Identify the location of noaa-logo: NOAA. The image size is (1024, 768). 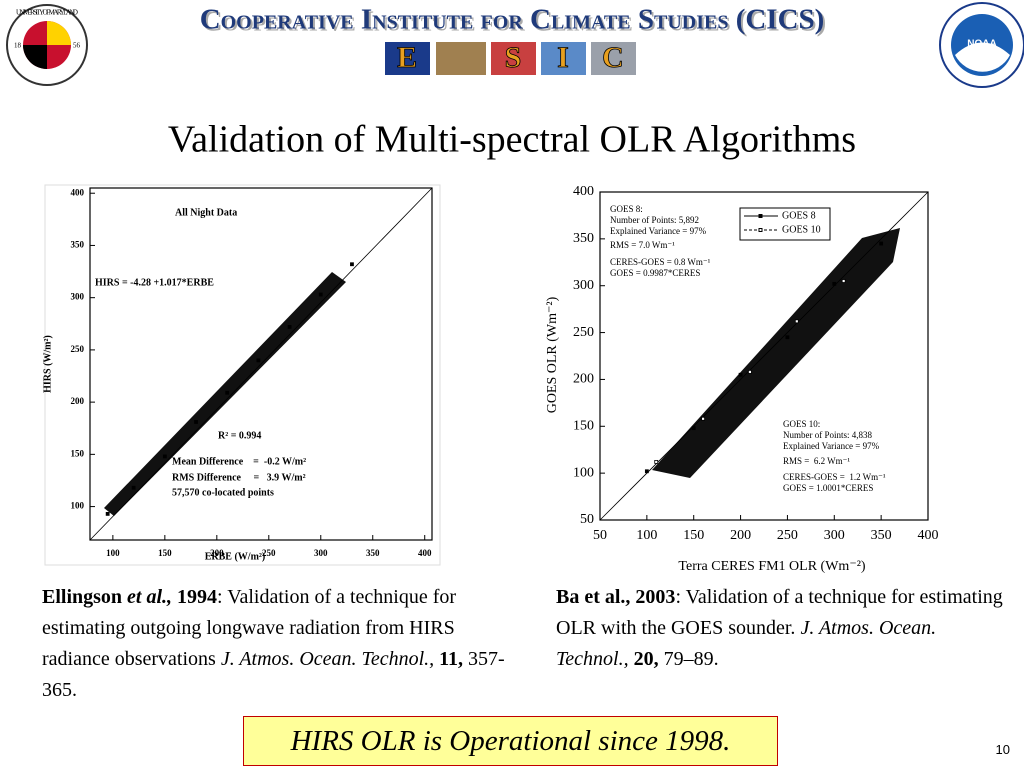
(981, 45).